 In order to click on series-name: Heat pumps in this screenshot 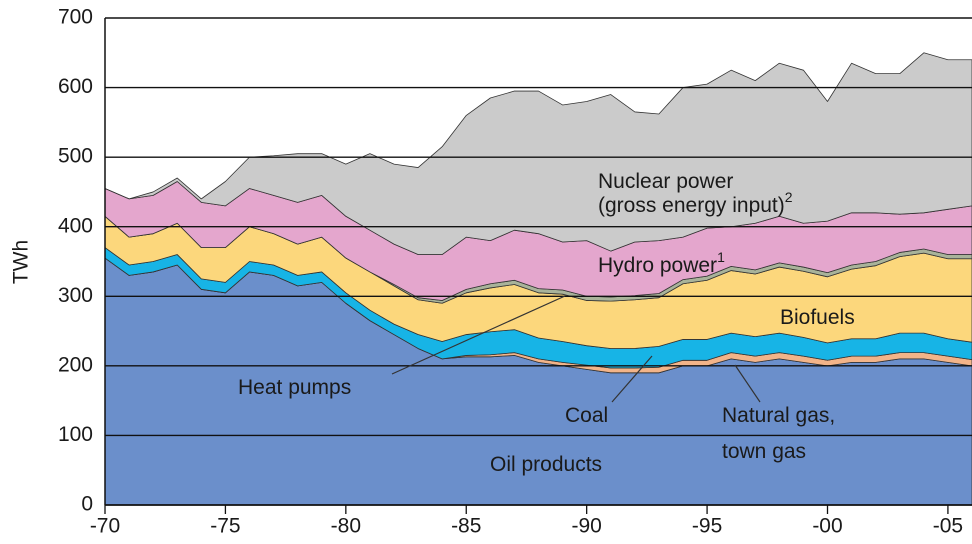, I will do `click(294, 387)`.